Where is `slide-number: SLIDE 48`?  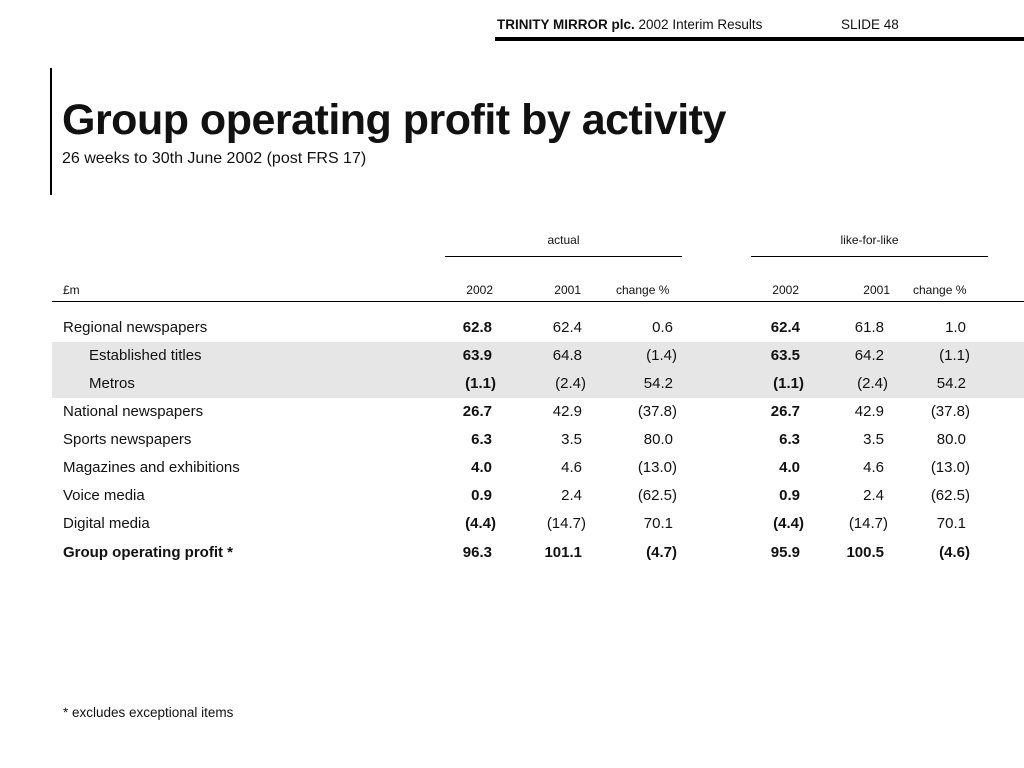
slide-number: SLIDE 48 is located at coordinates (870, 24).